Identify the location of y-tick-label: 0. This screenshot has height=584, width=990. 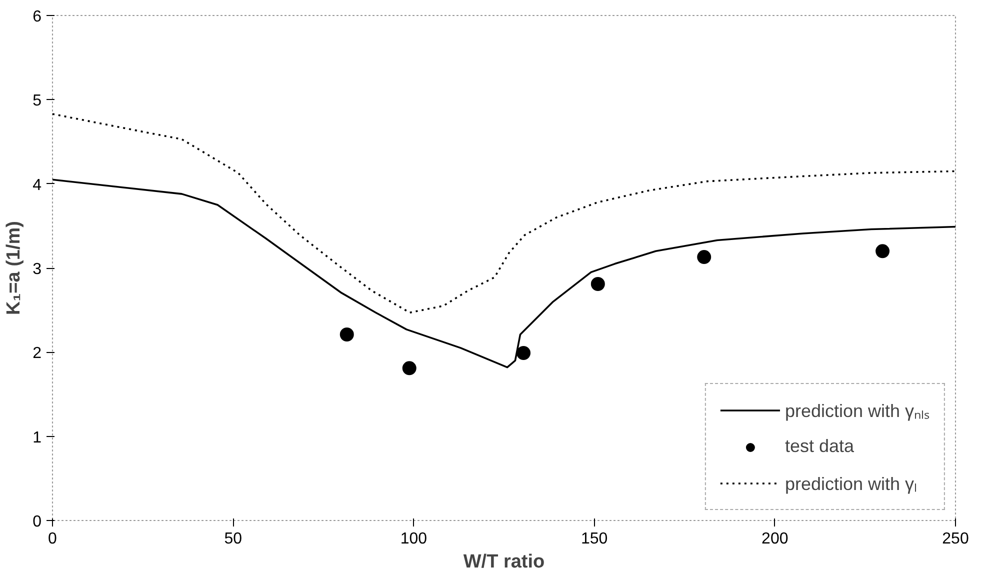
(37, 522).